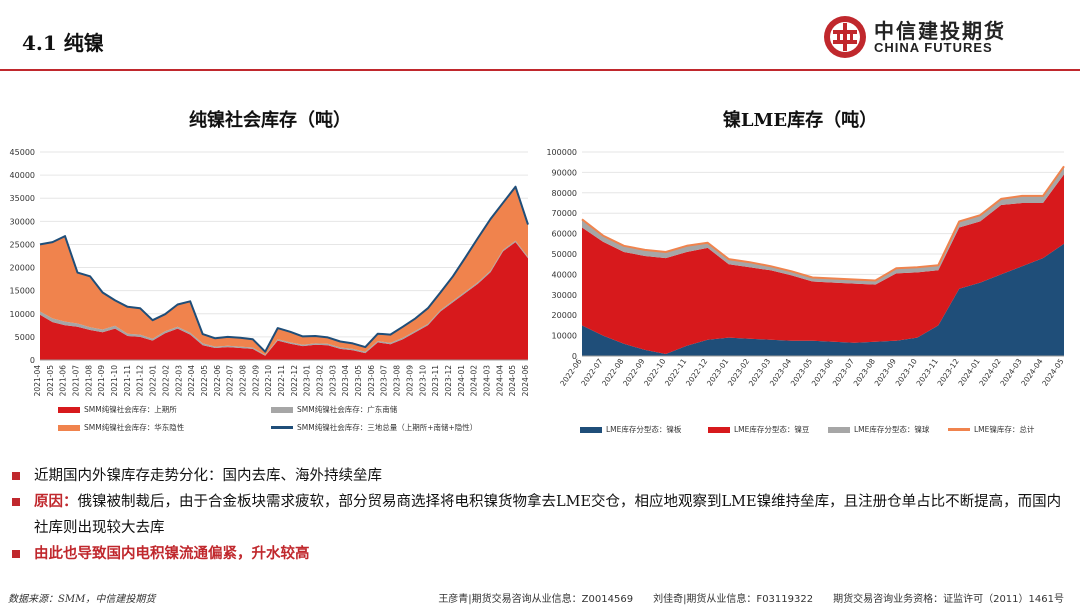  I want to click on x-tick-label: 2023-09, so click(409, 381).